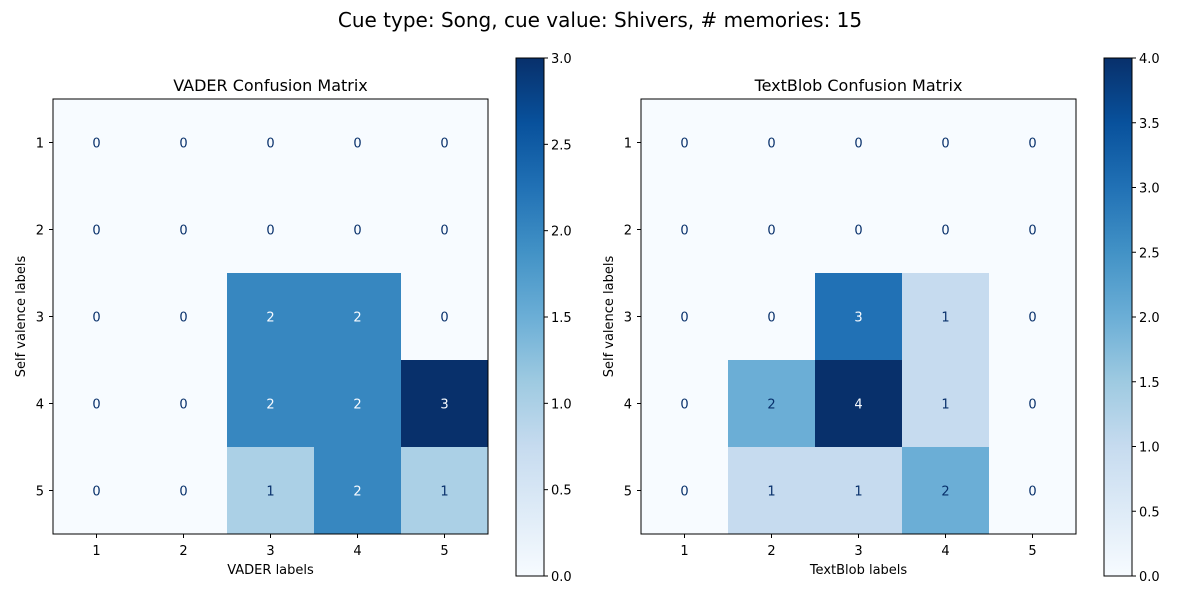 The height and width of the screenshot is (600, 1200). Describe the element at coordinates (1149, 448) in the screenshot. I see `colorbar-tick-label: 1.0` at that location.